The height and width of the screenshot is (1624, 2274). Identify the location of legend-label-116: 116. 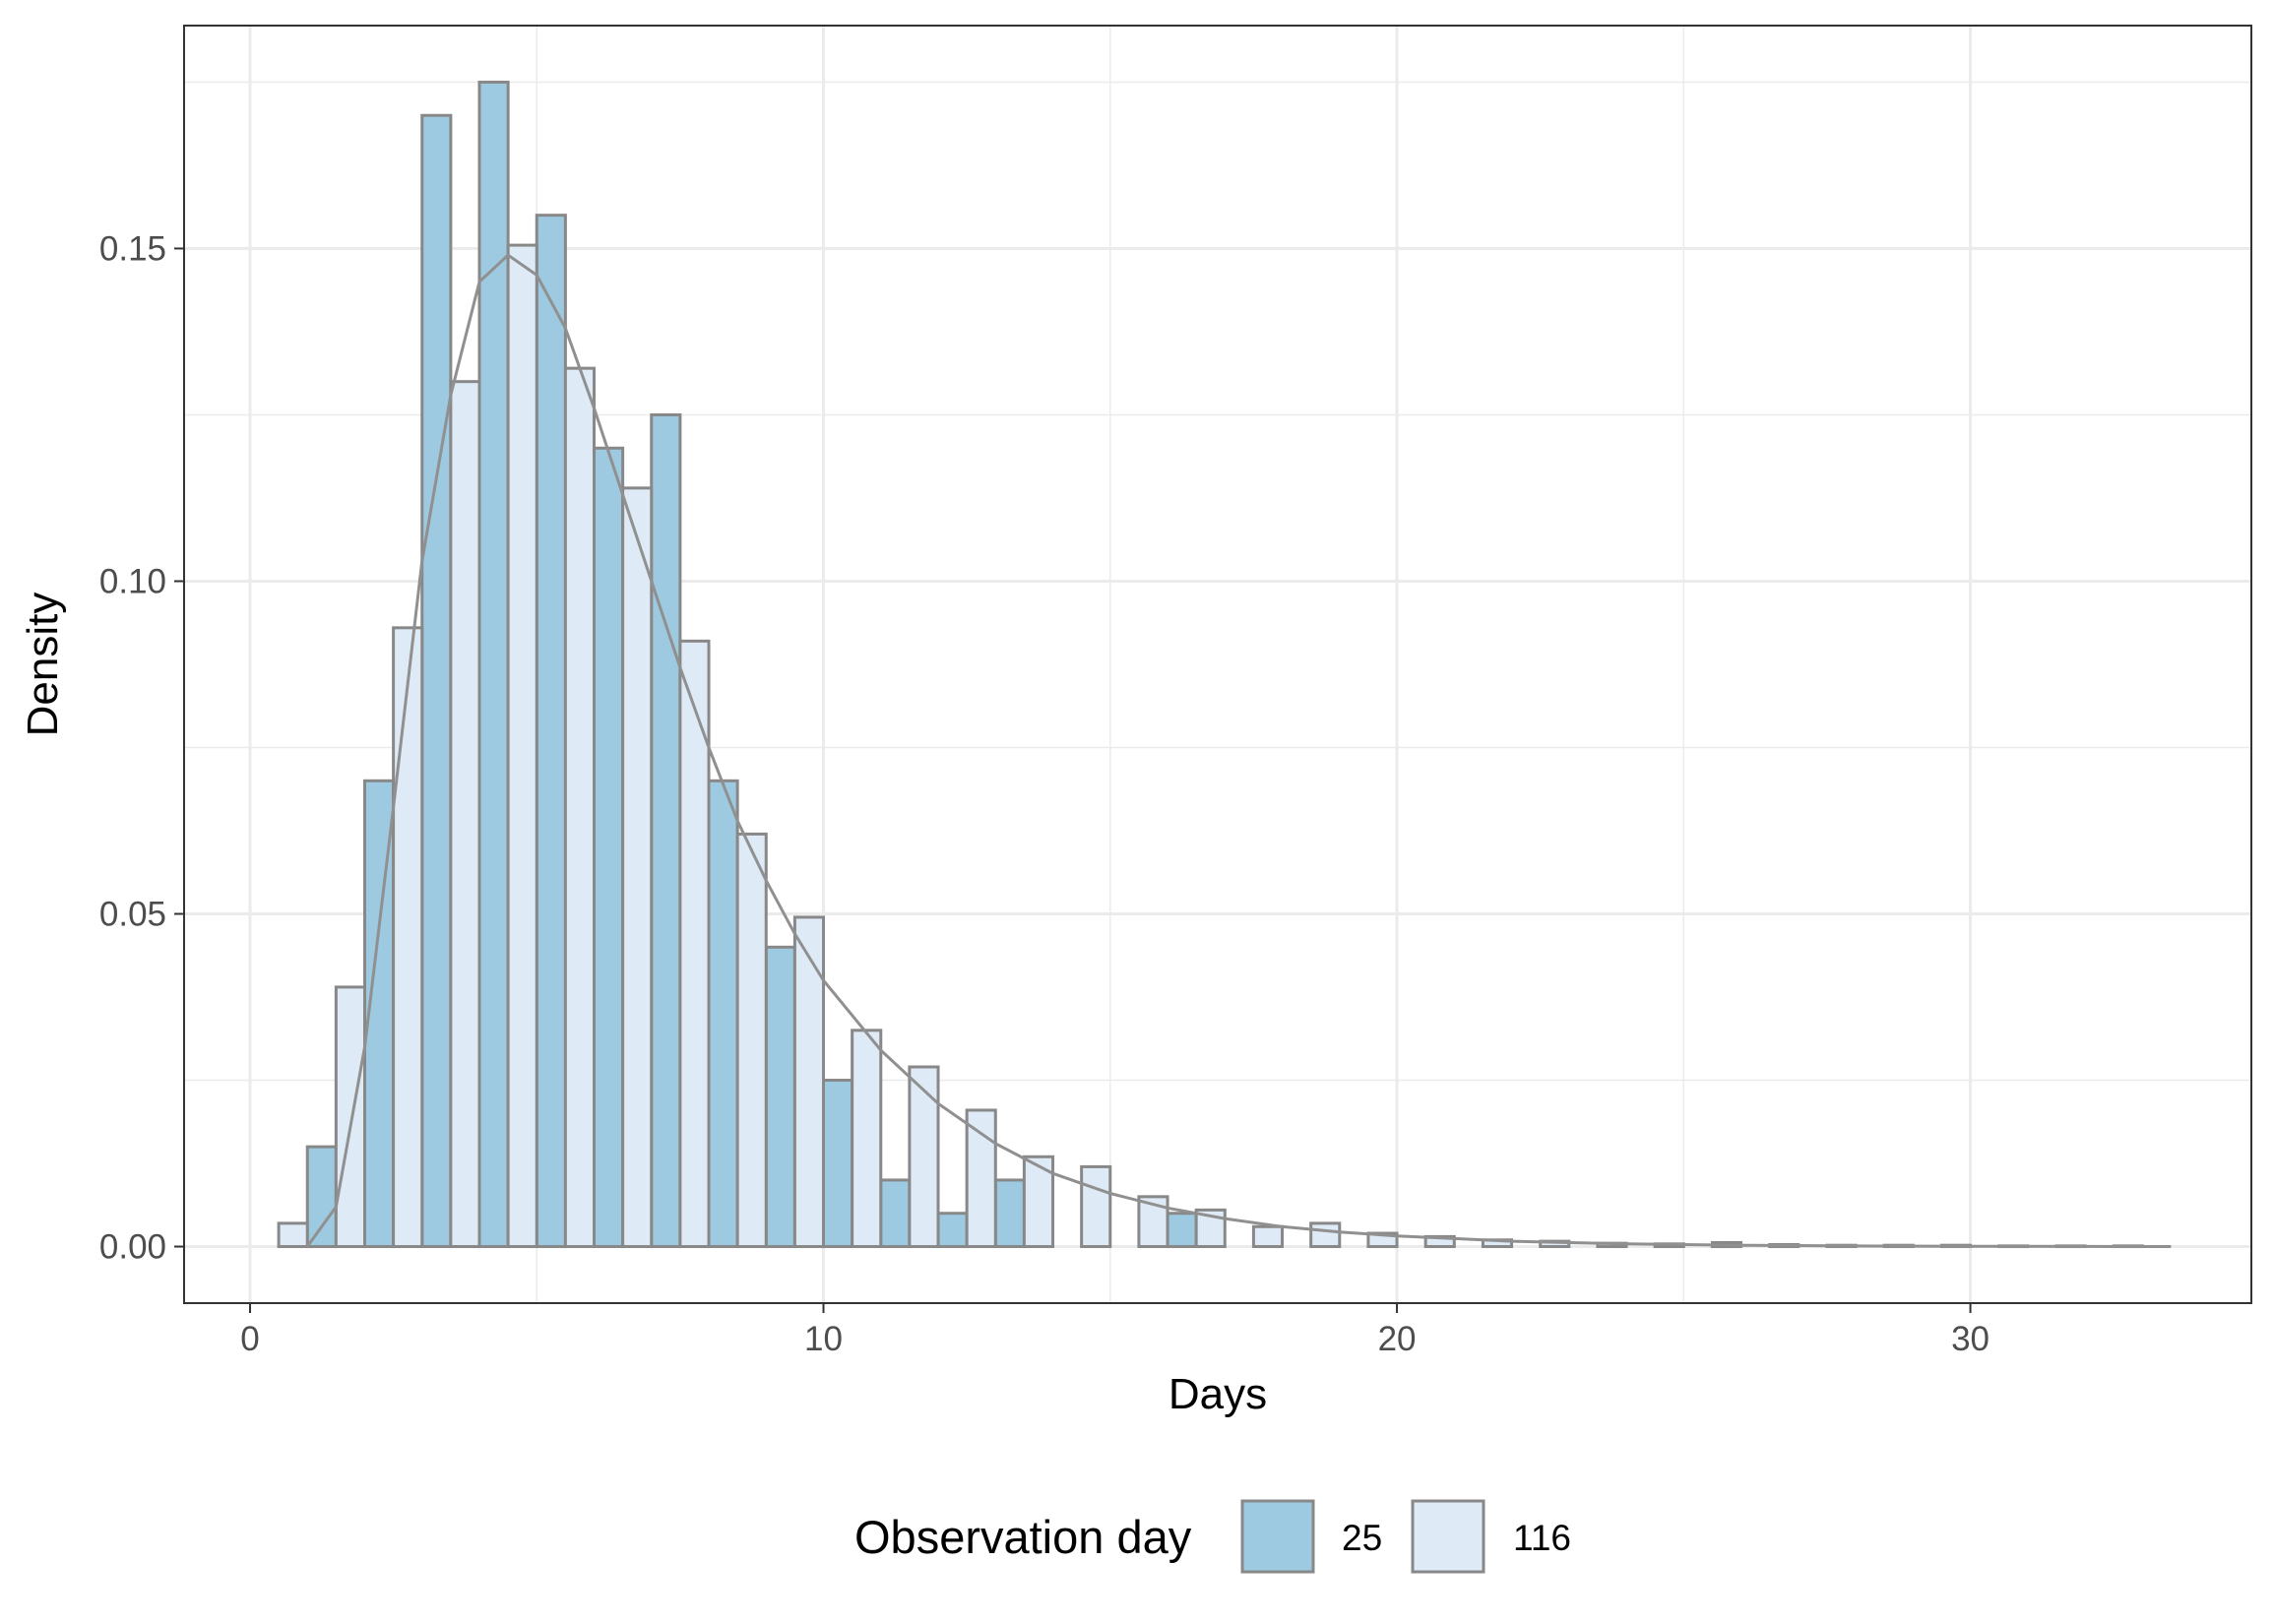
(1542, 1538).